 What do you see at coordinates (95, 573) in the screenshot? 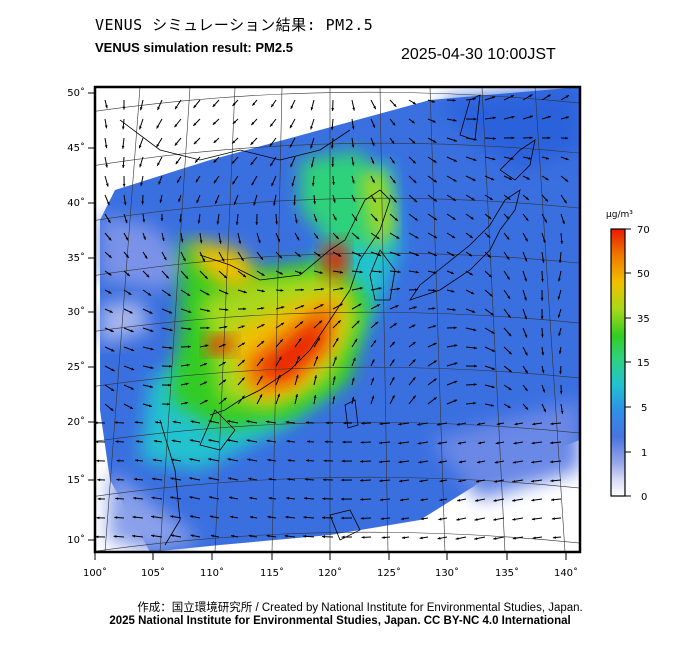
I see `lon-label: 100˚` at bounding box center [95, 573].